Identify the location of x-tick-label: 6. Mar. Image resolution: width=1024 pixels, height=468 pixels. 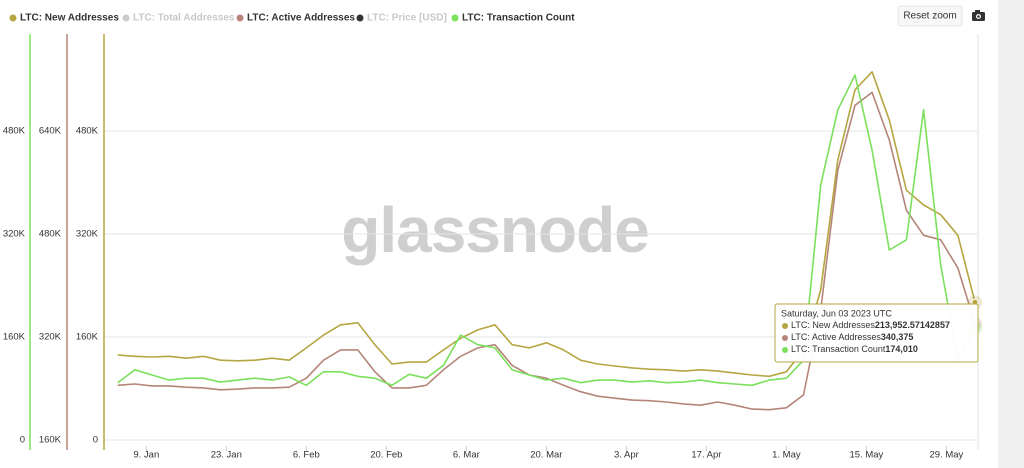
(466, 455).